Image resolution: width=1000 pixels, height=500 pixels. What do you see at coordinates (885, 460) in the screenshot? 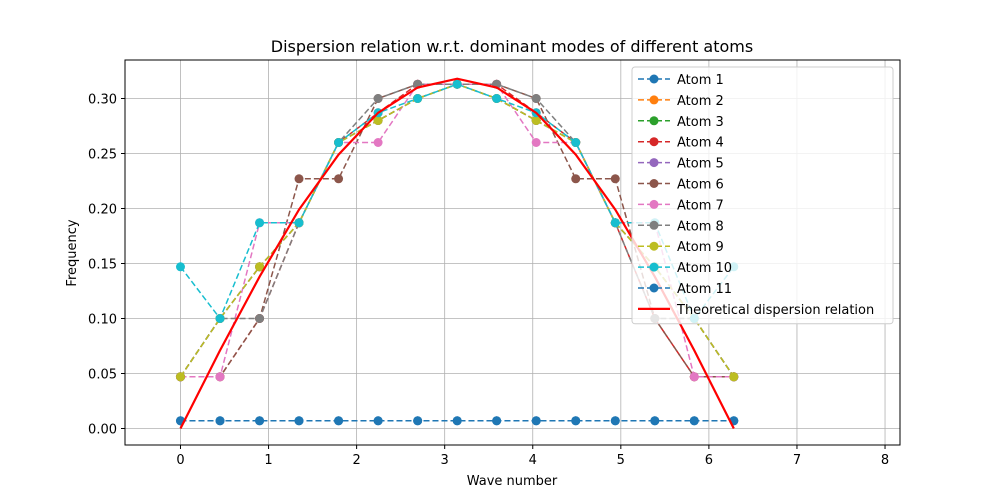
I see `x-tick-label: 8` at bounding box center [885, 460].